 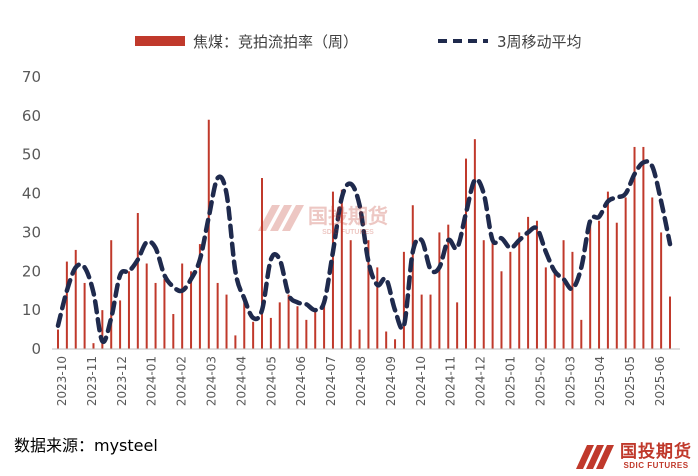 What do you see at coordinates (31, 155) in the screenshot?
I see `y-tick-label: 50` at bounding box center [31, 155].